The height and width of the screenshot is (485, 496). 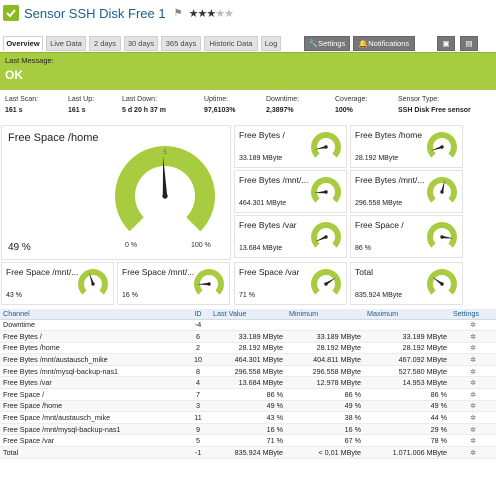 I want to click on cell-channel: Free Bytes /mnt/austausch_mike, so click(x=93, y=359).